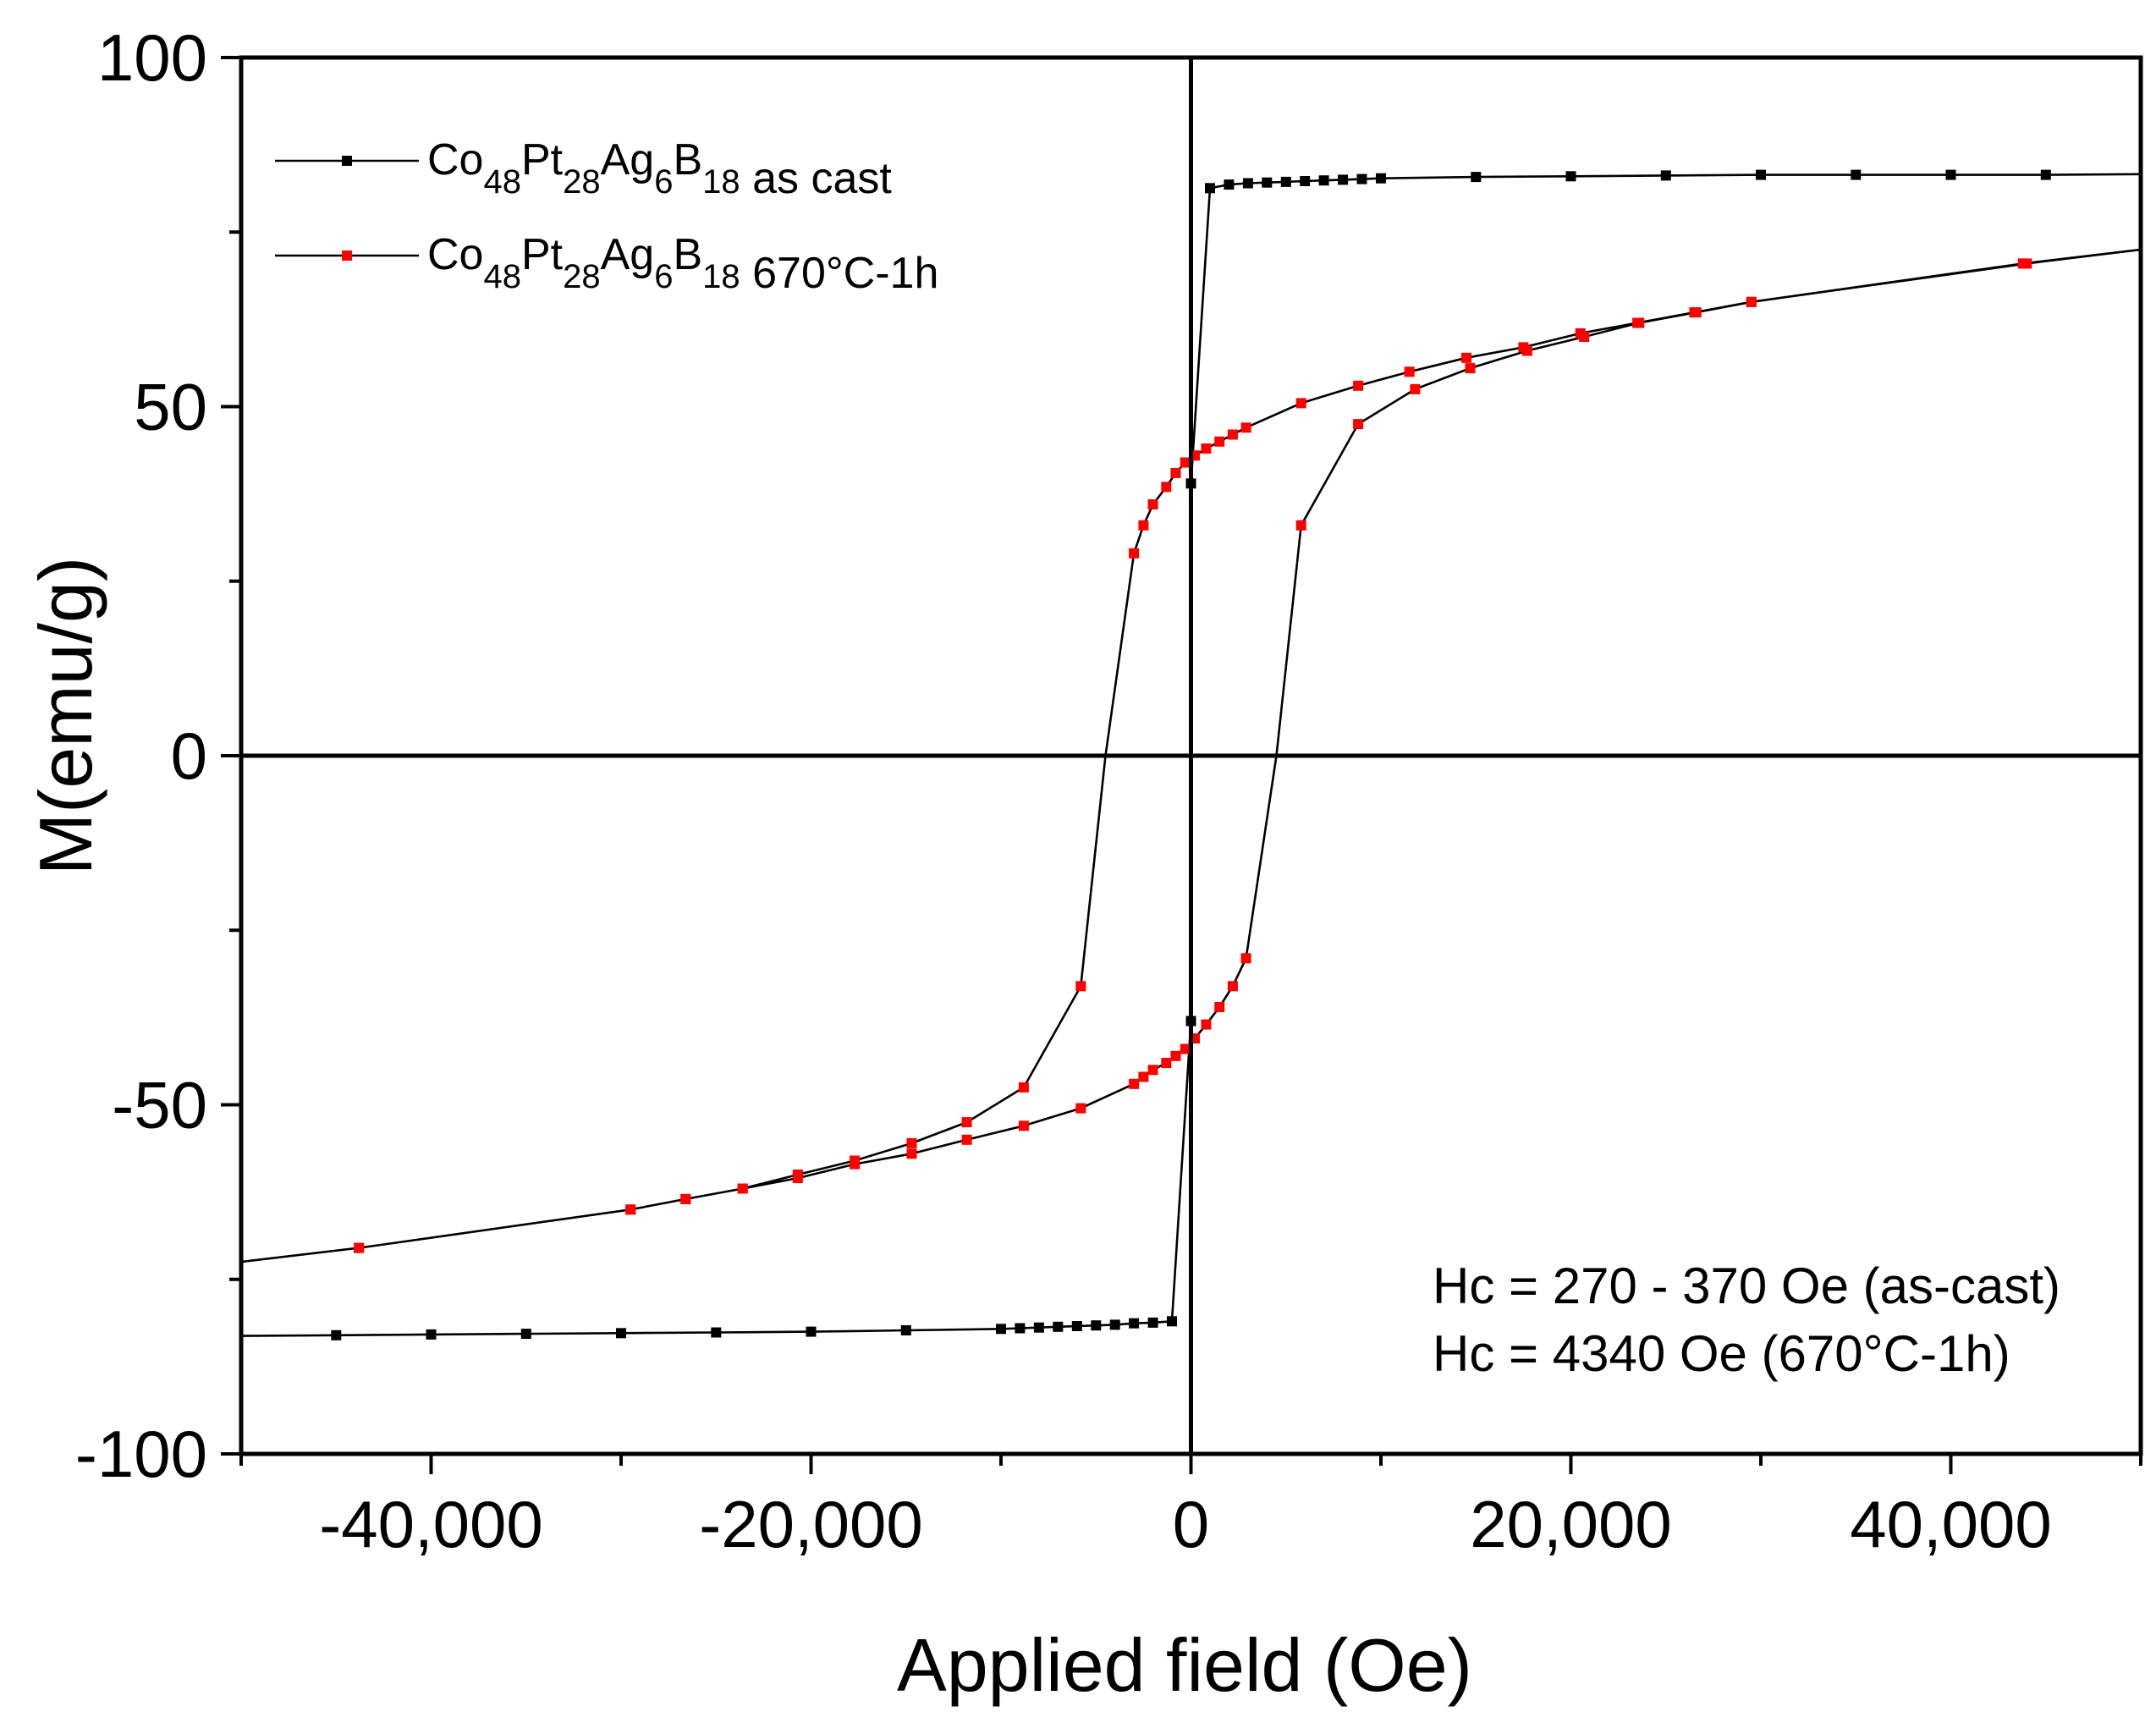 Image resolution: width=2156 pixels, height=1723 pixels. I want to click on x-tick-label: -40,000, so click(431, 1524).